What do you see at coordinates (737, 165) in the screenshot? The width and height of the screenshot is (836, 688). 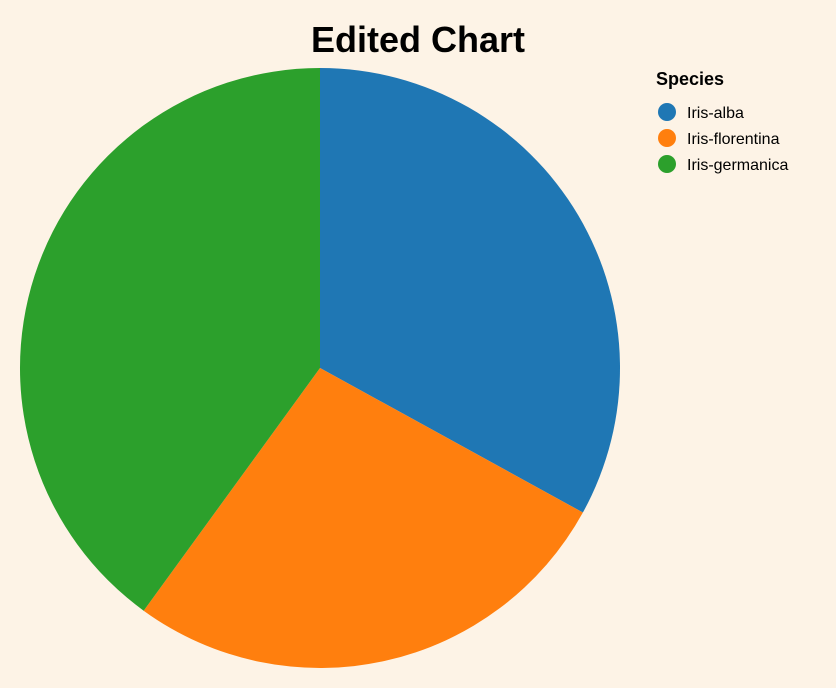 I see `legend-label: Iris-germanica` at bounding box center [737, 165].